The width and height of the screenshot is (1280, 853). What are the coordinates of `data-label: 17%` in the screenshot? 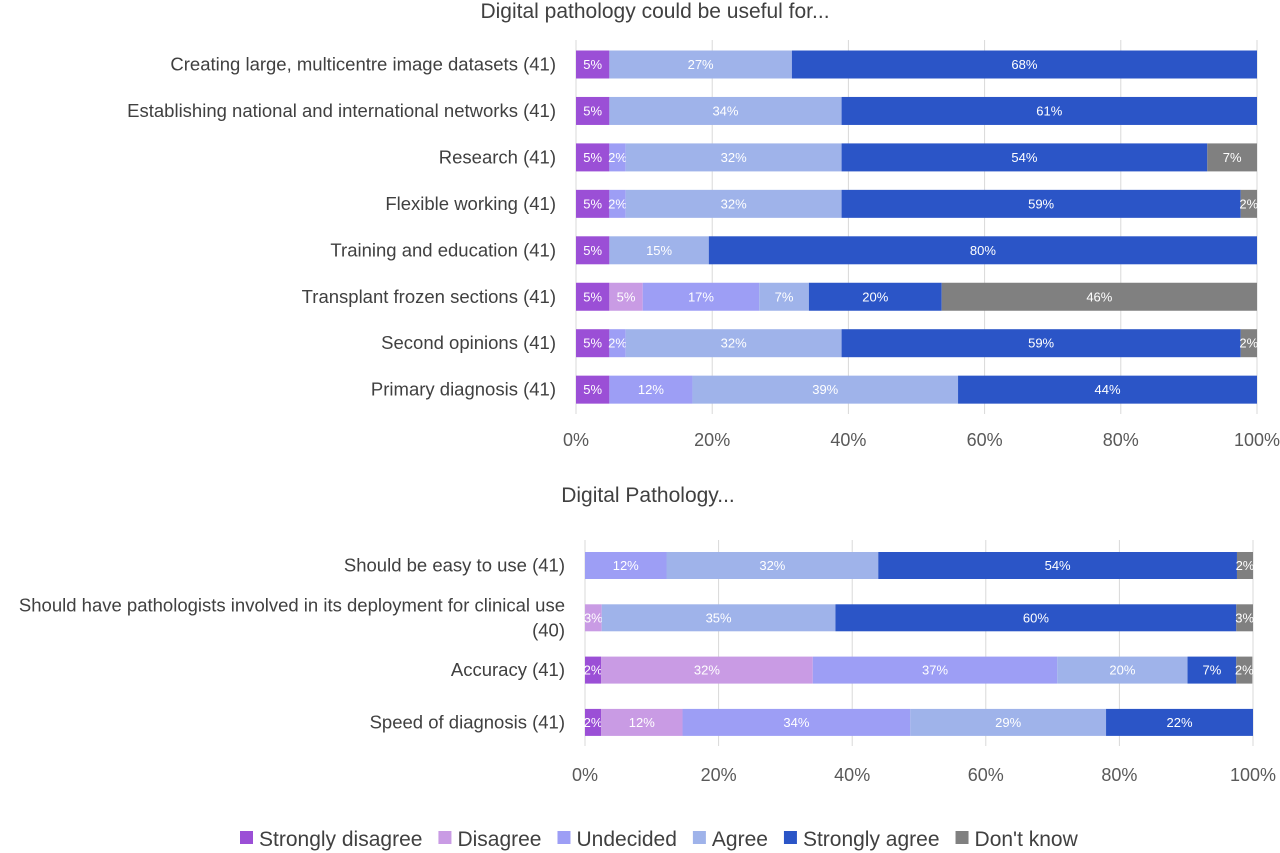 It's located at (701, 296).